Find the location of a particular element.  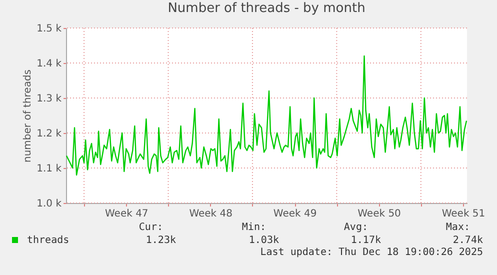

x-tick-label: Week 49 is located at coordinates (295, 214).